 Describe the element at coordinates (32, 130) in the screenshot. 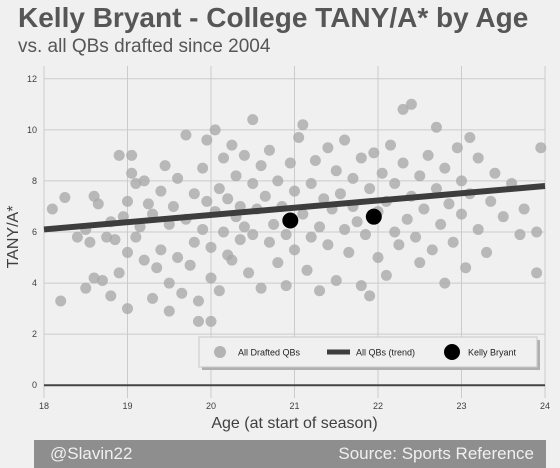

I see `y-tick-label: 10` at that location.